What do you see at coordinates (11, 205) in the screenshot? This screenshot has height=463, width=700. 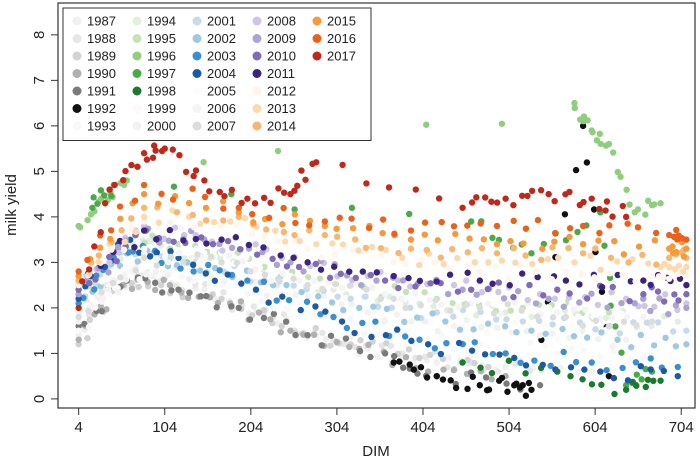 I see `y-axis-title: milk yield` at bounding box center [11, 205].